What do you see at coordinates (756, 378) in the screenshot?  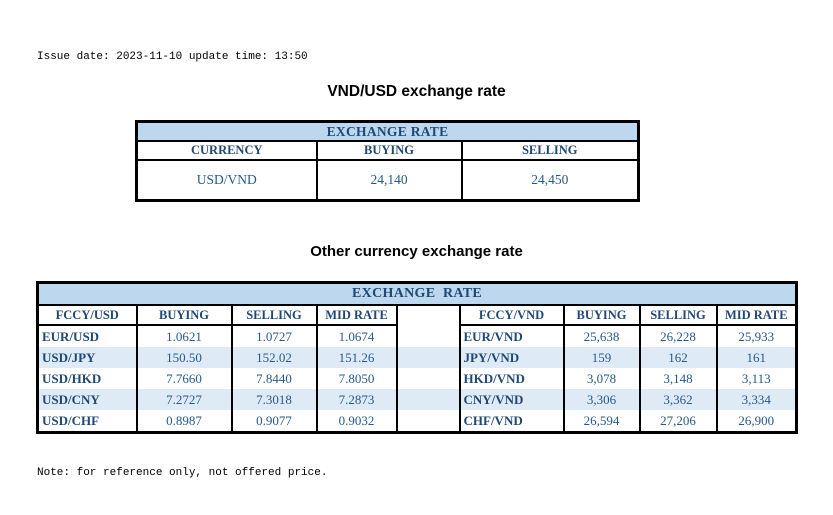 I see `mid-rate-cell: 3,113` at bounding box center [756, 378].